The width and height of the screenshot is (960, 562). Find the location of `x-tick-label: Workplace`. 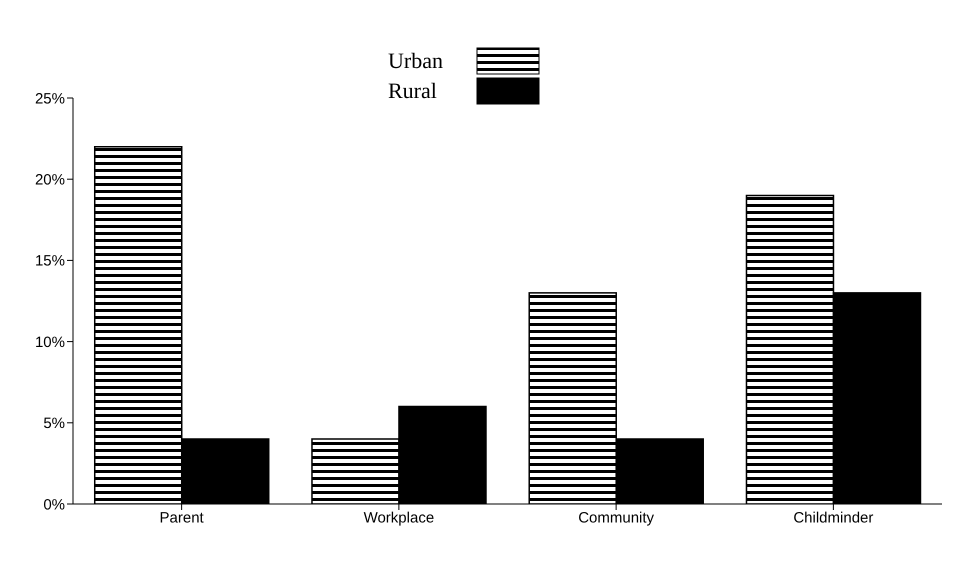

x-tick-label: Workplace is located at coordinates (399, 518).